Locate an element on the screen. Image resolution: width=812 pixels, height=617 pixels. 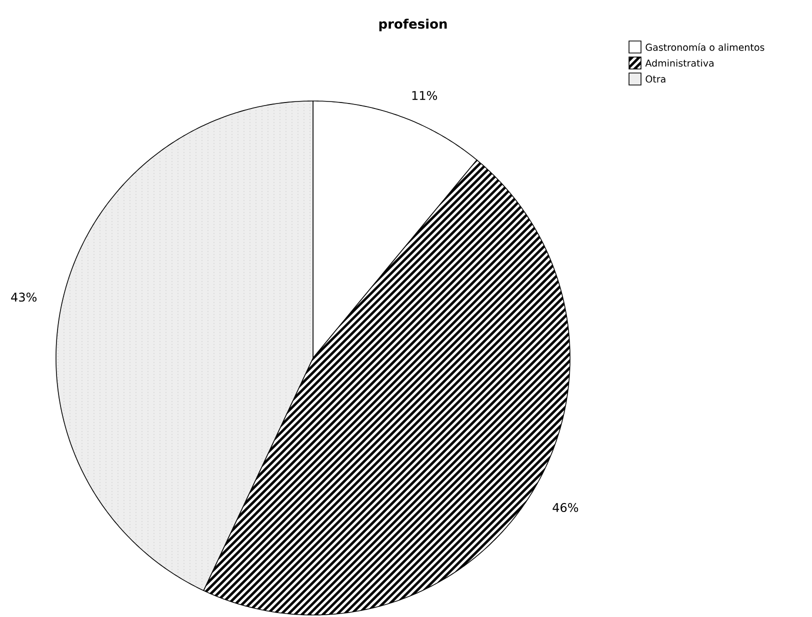
data-label: 43% is located at coordinates (24, 297).